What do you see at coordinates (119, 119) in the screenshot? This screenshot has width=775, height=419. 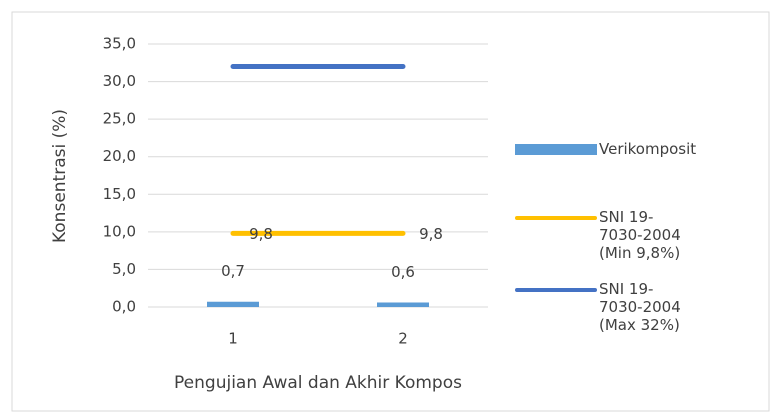 I see `y-tick-label: 25,0` at bounding box center [119, 119].